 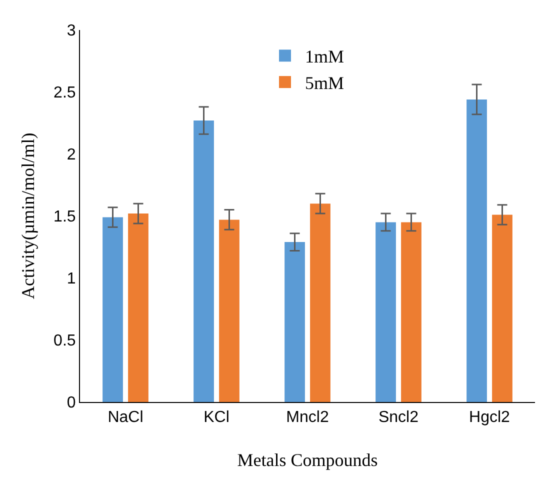 What do you see at coordinates (71, 279) in the screenshot?
I see `y-tick-label: 1` at bounding box center [71, 279].